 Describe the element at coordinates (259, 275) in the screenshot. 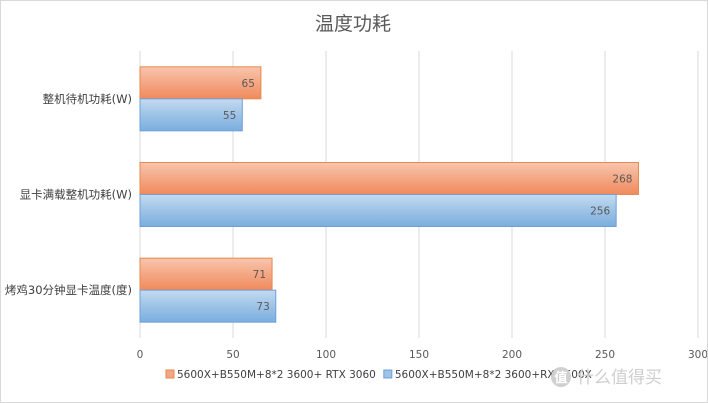

I see `data-label: 71` at that location.